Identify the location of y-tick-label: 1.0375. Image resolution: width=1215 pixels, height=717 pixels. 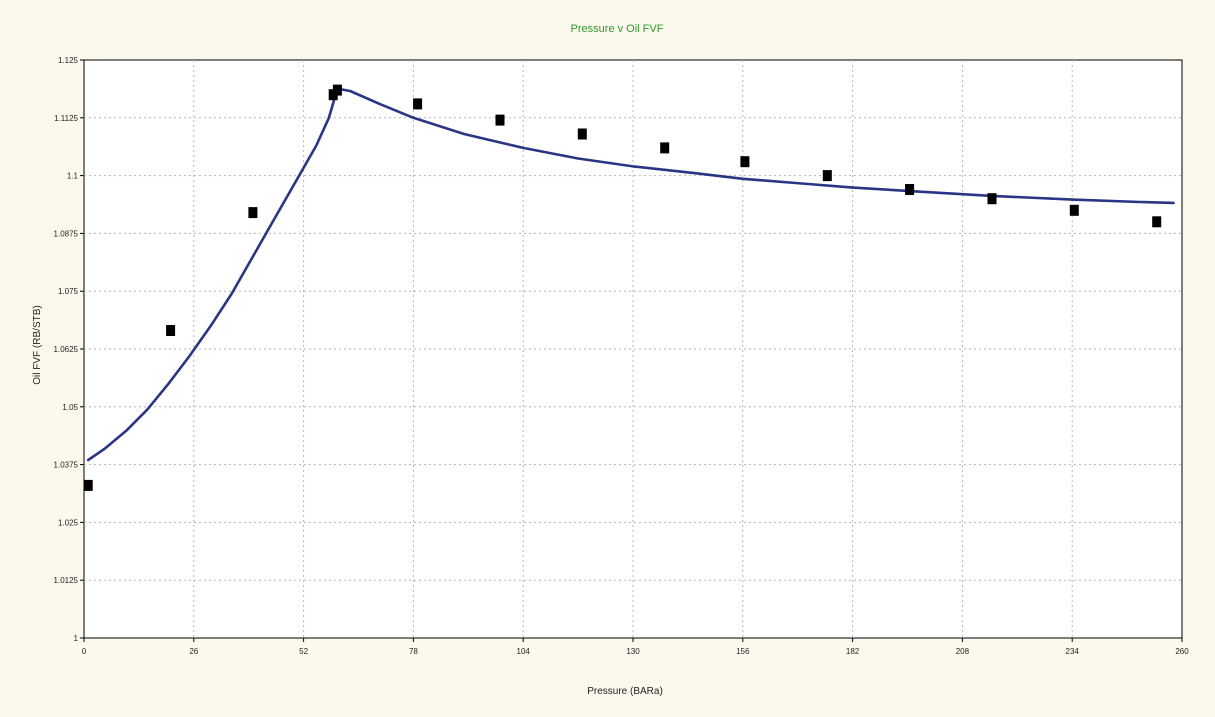
(66, 465).